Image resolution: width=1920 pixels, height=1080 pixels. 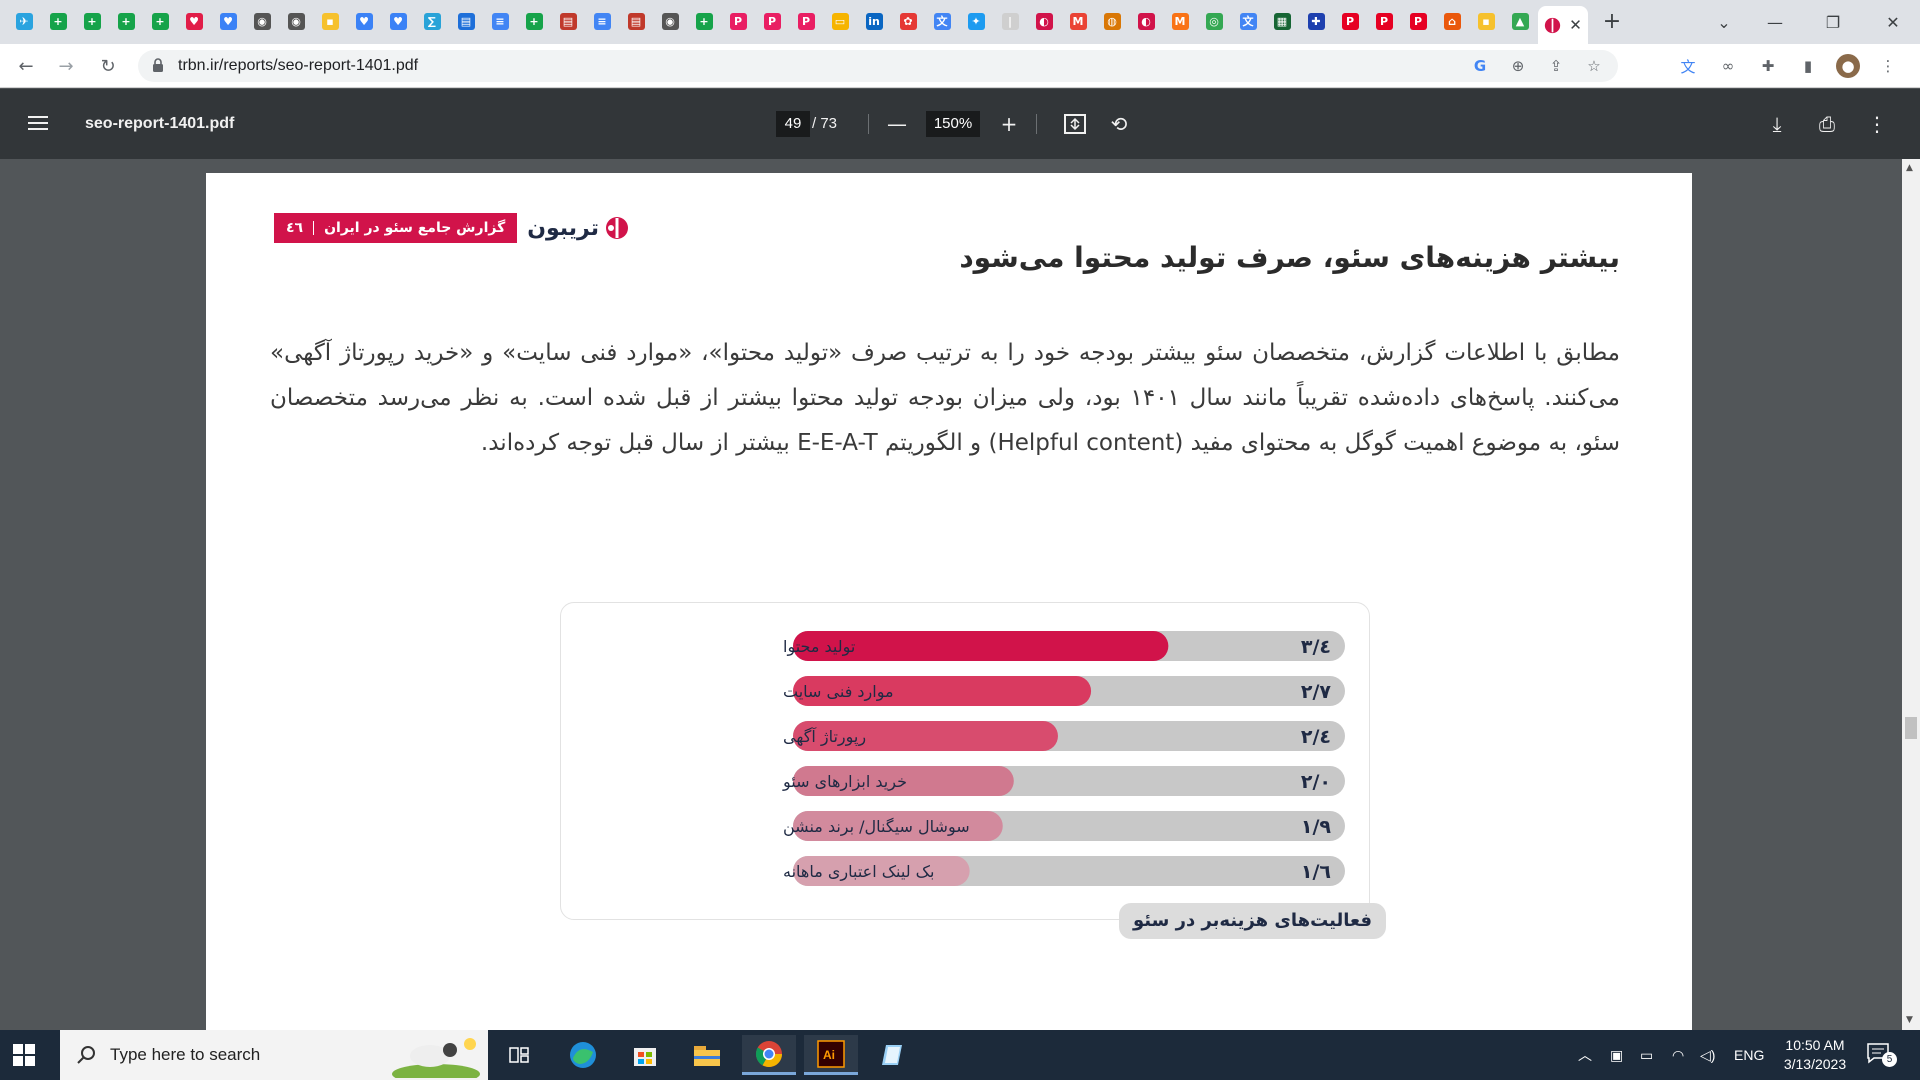 I want to click on print-button: ⎙, so click(x=1827, y=124).